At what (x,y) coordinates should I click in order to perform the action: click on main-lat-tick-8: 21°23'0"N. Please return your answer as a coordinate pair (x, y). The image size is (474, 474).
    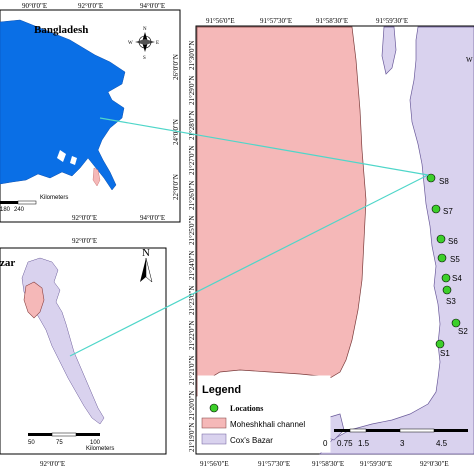
    Looking at the image, I should click on (192, 300).